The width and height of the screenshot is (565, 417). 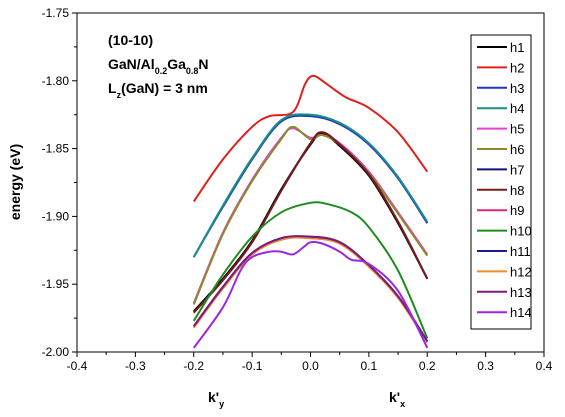 I want to click on width-sub-1: z, so click(x=119, y=95).